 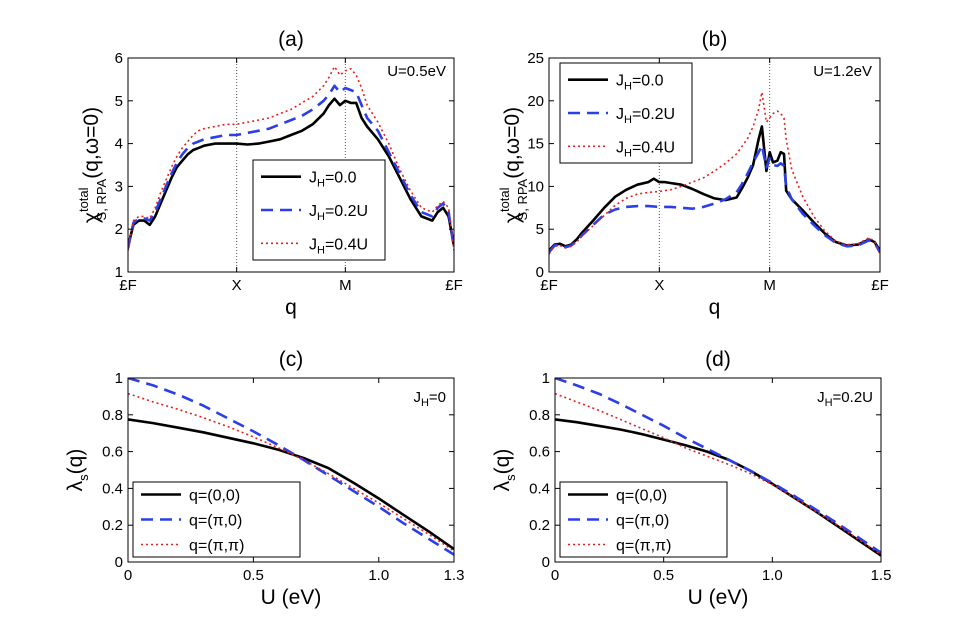 I want to click on y-label-tail-c: (q), so click(x=75, y=462).